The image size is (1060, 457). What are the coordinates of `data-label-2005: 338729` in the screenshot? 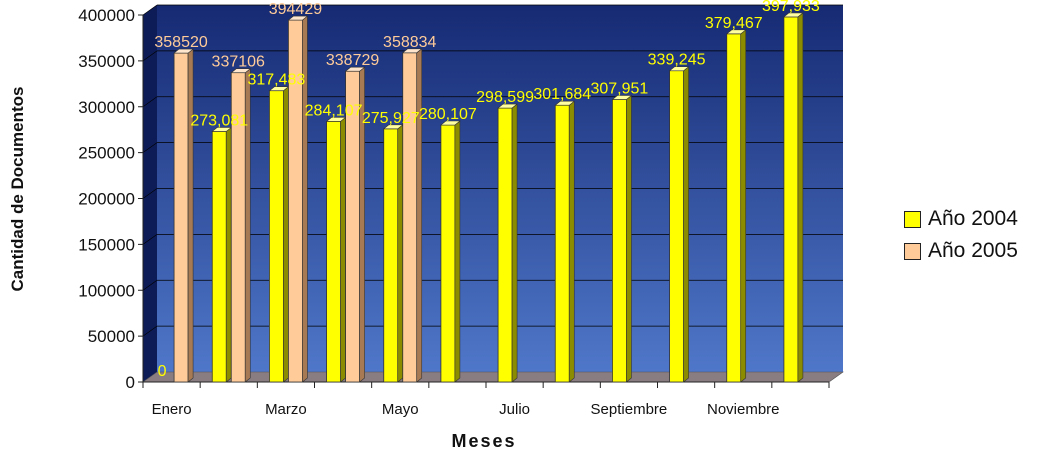 It's located at (352, 60).